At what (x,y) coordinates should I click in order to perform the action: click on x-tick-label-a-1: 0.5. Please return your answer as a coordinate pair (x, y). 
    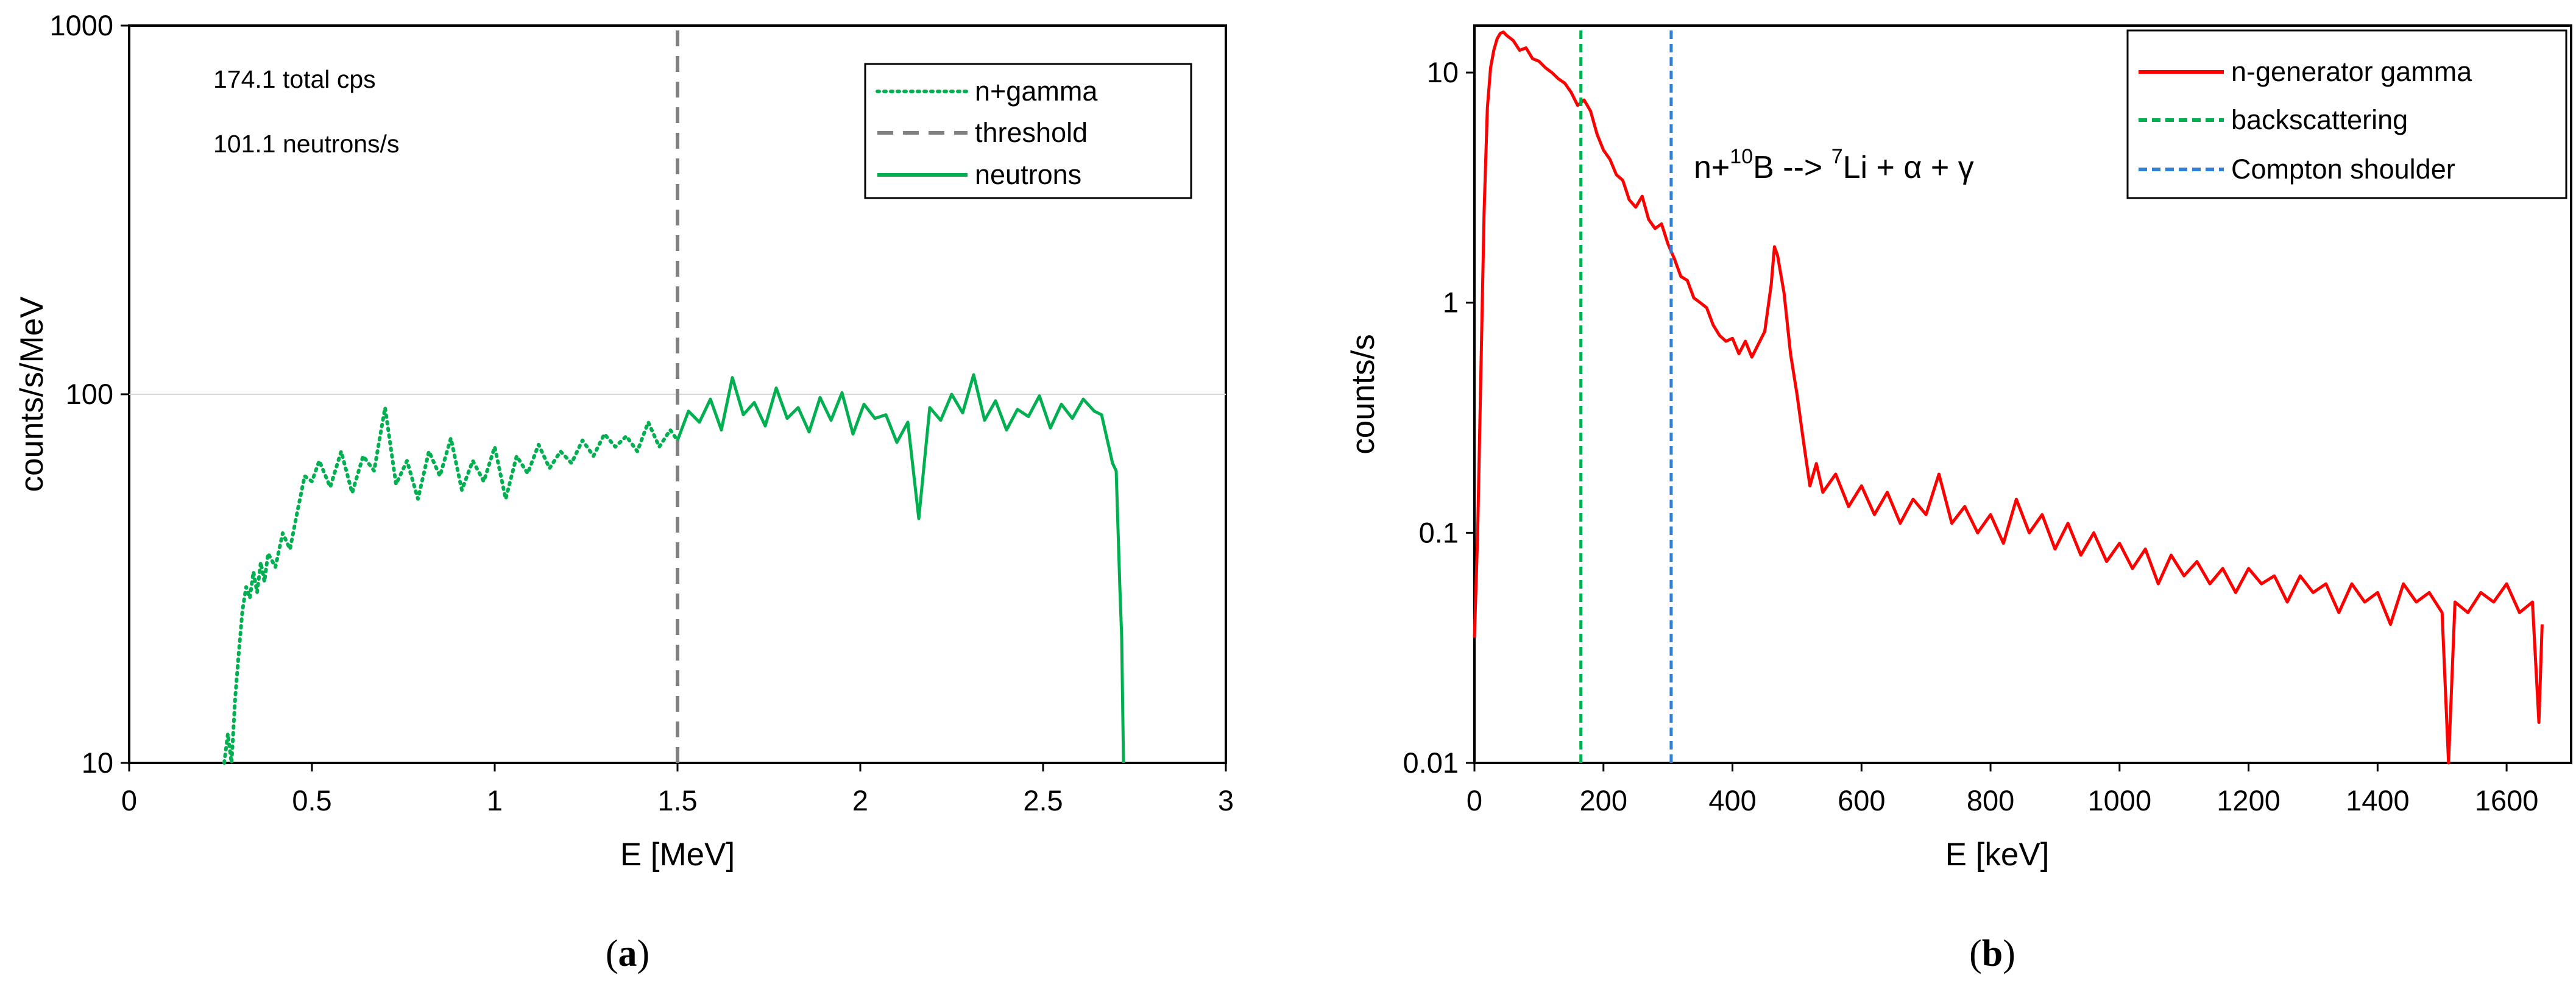
    Looking at the image, I should click on (311, 800).